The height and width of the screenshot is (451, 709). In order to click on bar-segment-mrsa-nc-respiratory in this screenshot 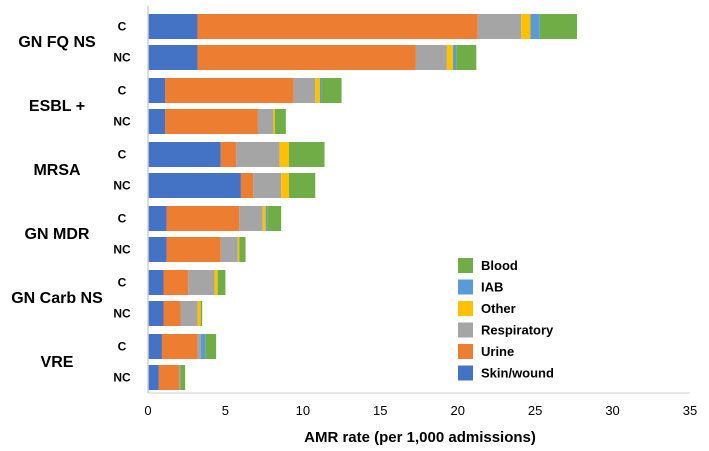, I will do `click(267, 185)`.